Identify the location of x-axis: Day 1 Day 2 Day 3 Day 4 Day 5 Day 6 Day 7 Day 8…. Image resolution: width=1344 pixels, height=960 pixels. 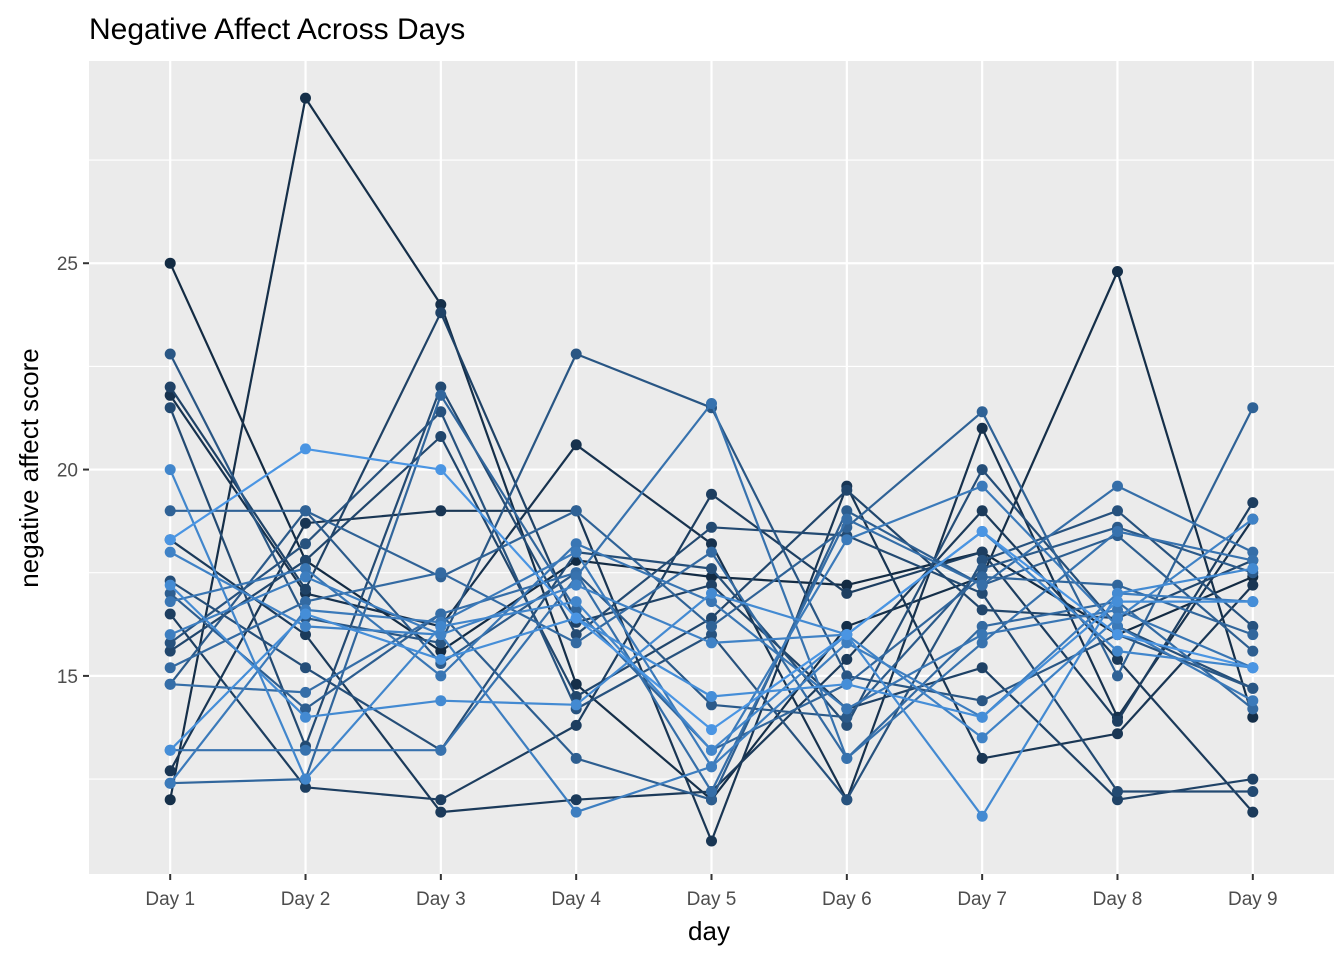
(711, 892).